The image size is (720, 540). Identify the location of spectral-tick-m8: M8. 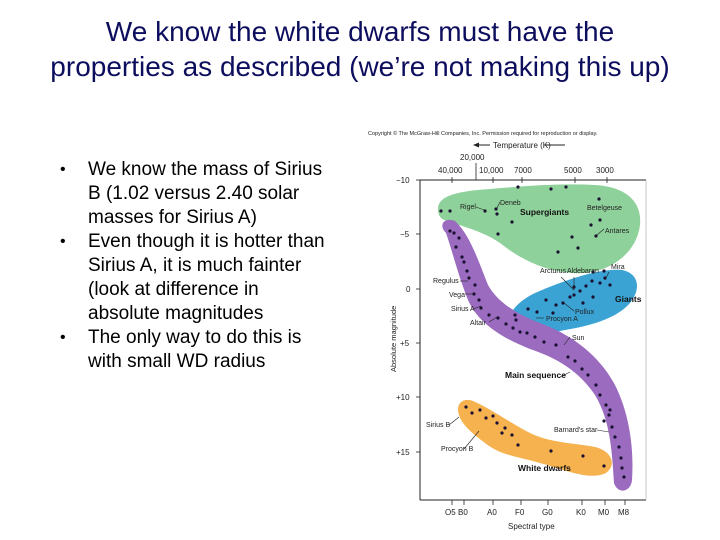
(624, 512).